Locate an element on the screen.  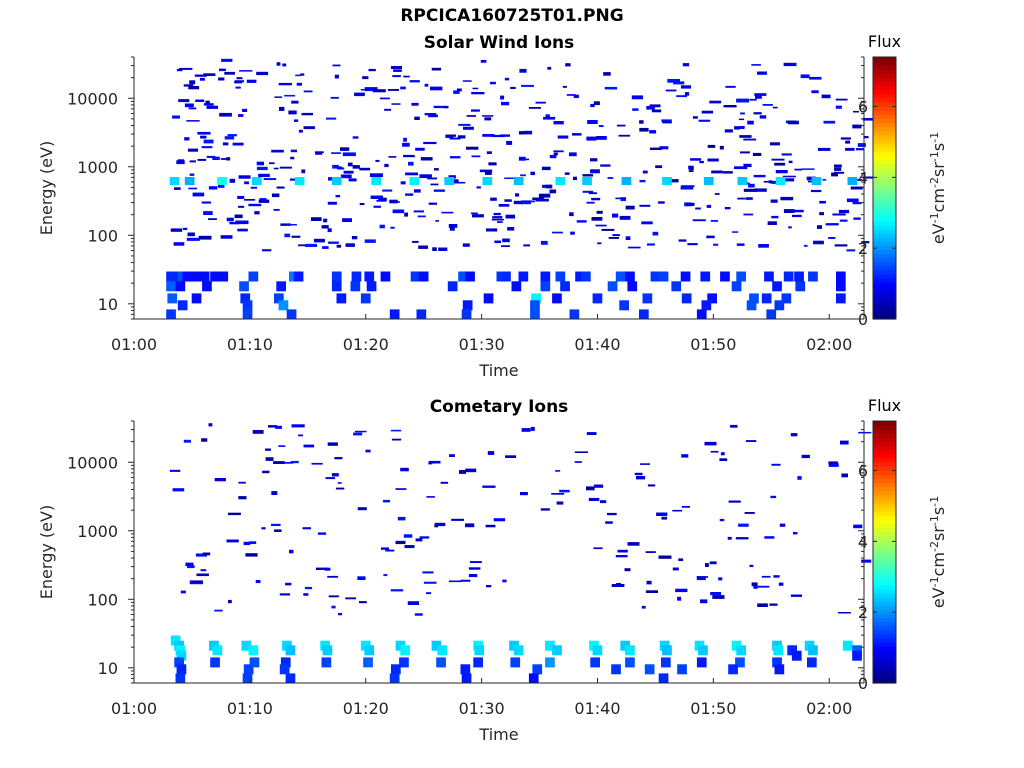
x-tick-label: 01:20 is located at coordinates (366, 344).